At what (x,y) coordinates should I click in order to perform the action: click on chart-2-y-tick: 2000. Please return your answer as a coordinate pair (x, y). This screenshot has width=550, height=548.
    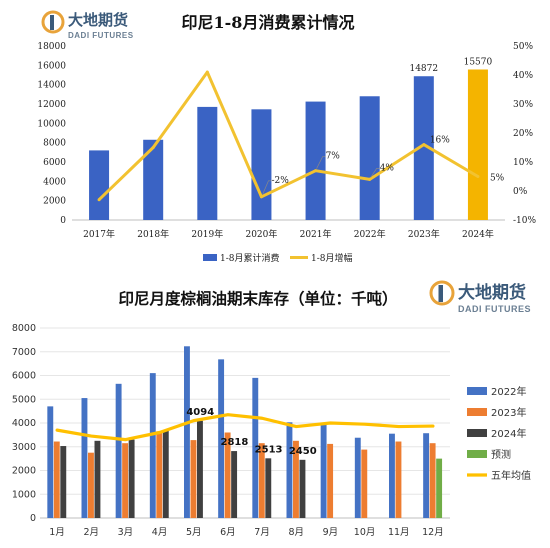
    Looking at the image, I should click on (24, 471).